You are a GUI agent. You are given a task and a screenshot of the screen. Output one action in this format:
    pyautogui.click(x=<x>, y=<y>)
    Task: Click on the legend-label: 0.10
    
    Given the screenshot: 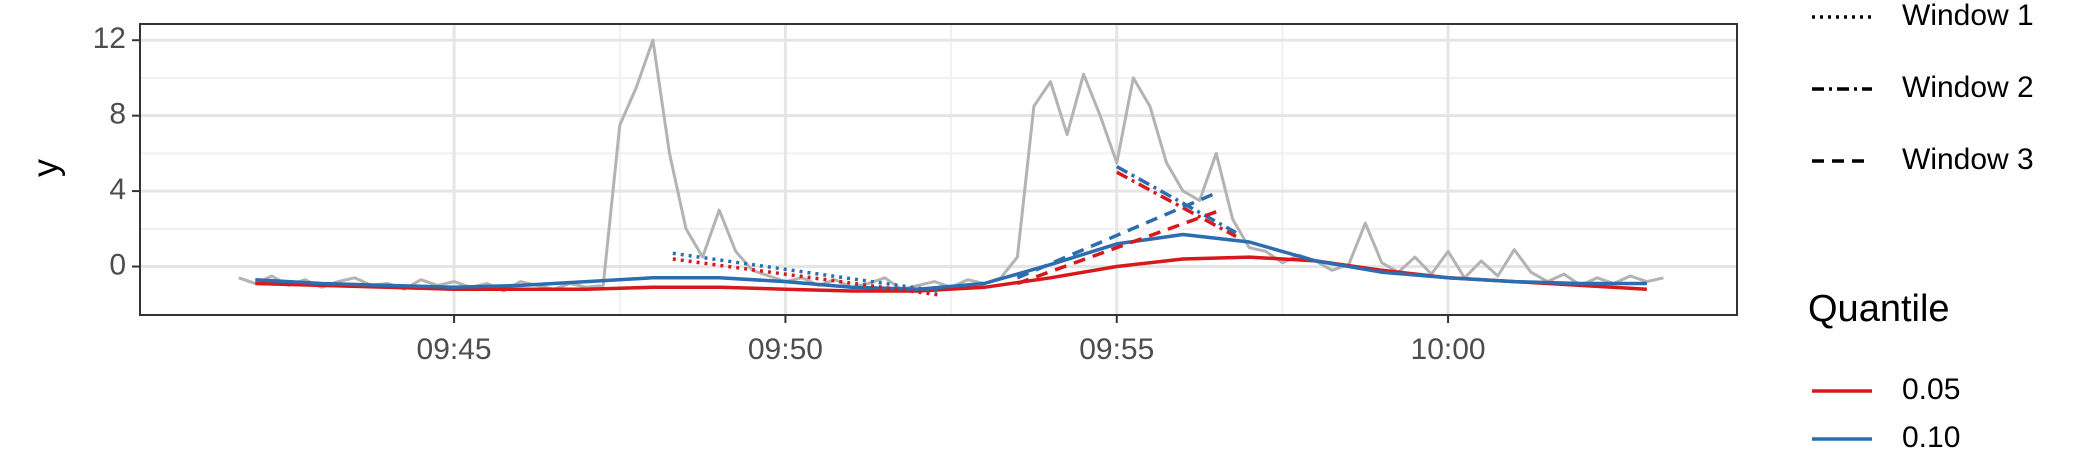 What is the action you would take?
    pyautogui.click(x=1931, y=435)
    